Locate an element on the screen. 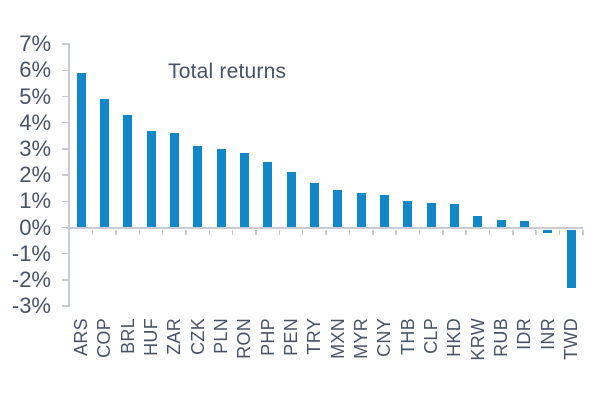 This screenshot has width=600, height=400. x-axis-label: HUF is located at coordinates (151, 337).